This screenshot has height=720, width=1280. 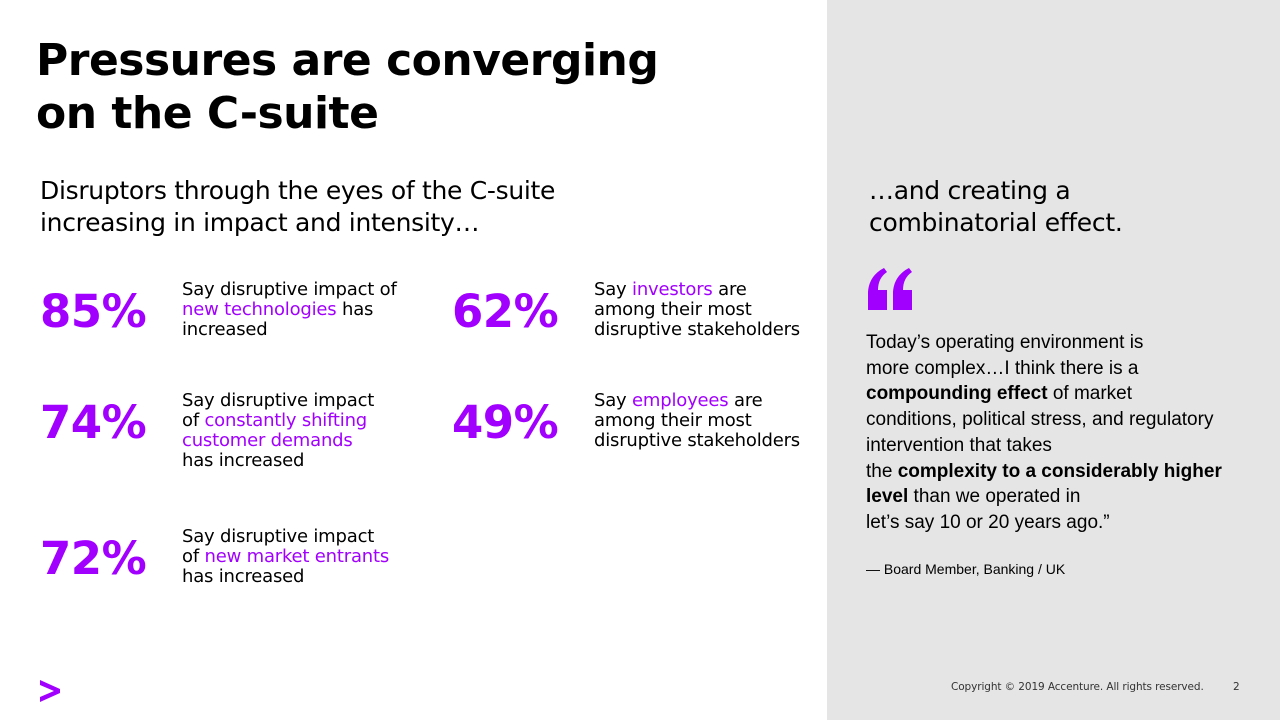 I want to click on accenture-chevron-icon, so click(x=50, y=691).